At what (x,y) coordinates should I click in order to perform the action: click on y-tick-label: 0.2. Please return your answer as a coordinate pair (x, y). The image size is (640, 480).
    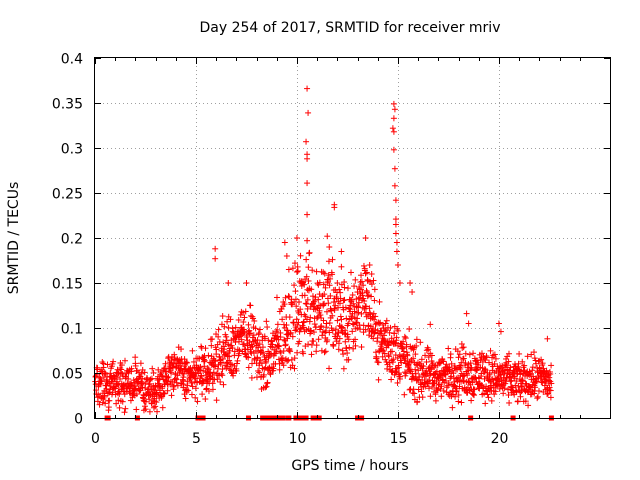
    Looking at the image, I should click on (72, 240).